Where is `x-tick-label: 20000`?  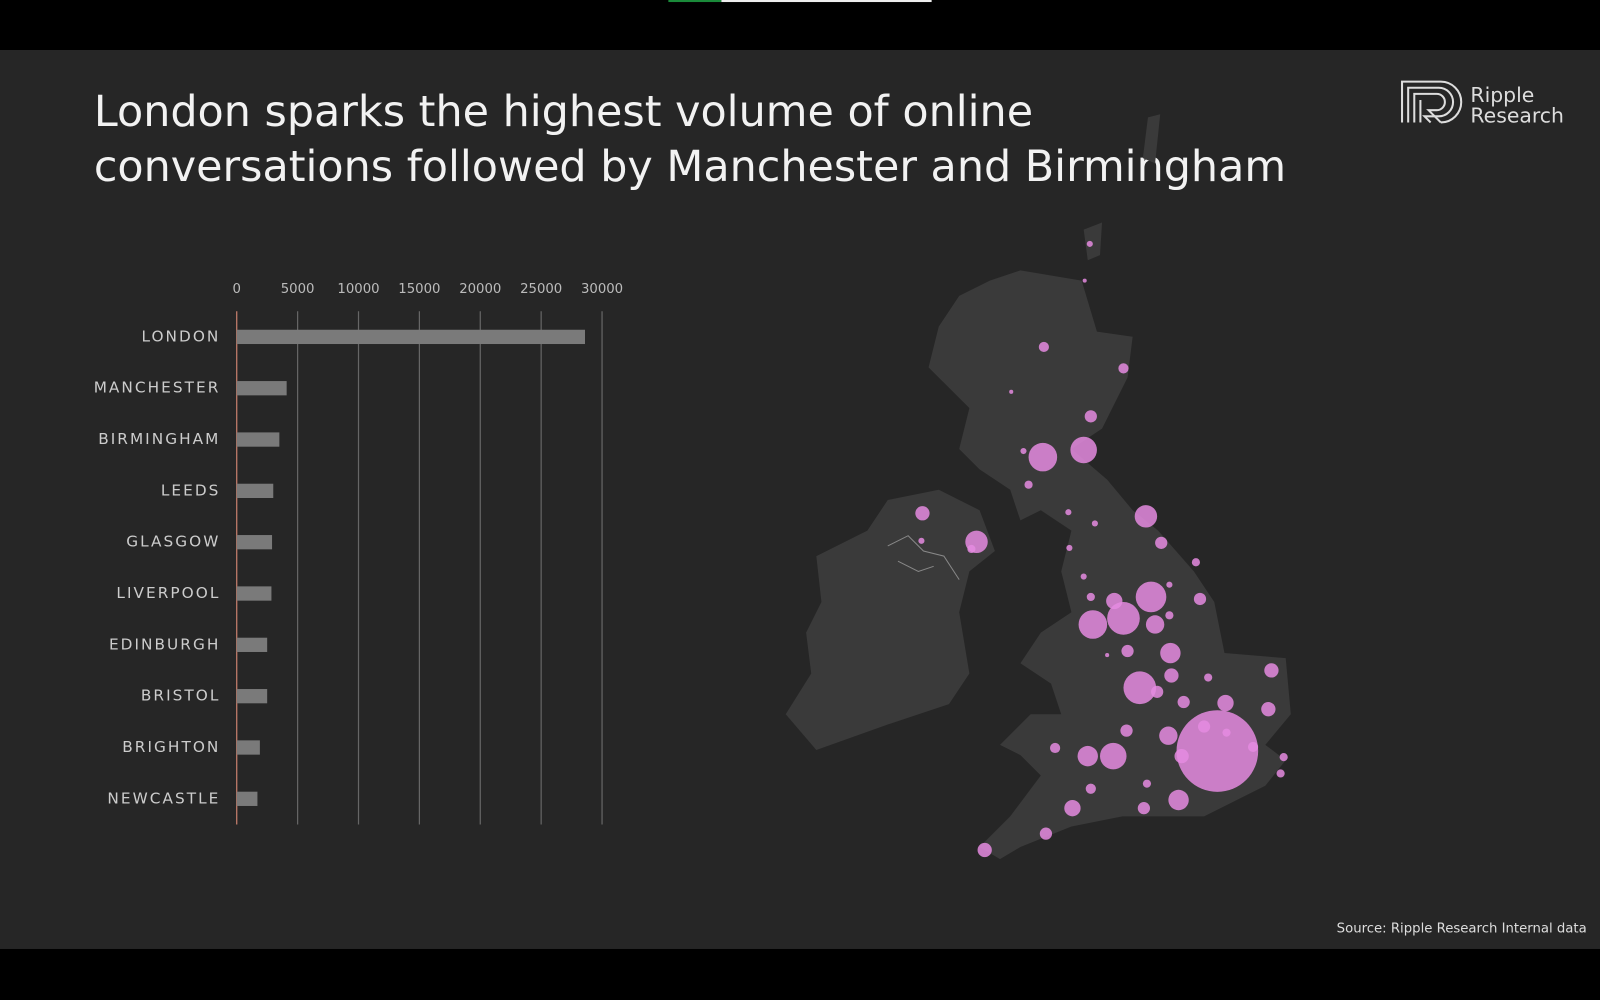
x-tick-label: 20000 is located at coordinates (480, 289).